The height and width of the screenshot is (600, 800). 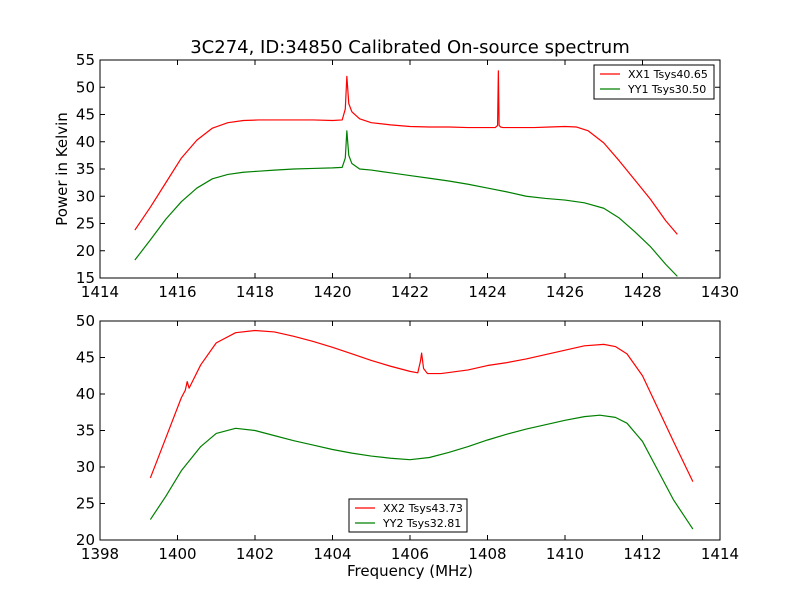 I want to click on x-tick-label: 1430, so click(x=720, y=292).